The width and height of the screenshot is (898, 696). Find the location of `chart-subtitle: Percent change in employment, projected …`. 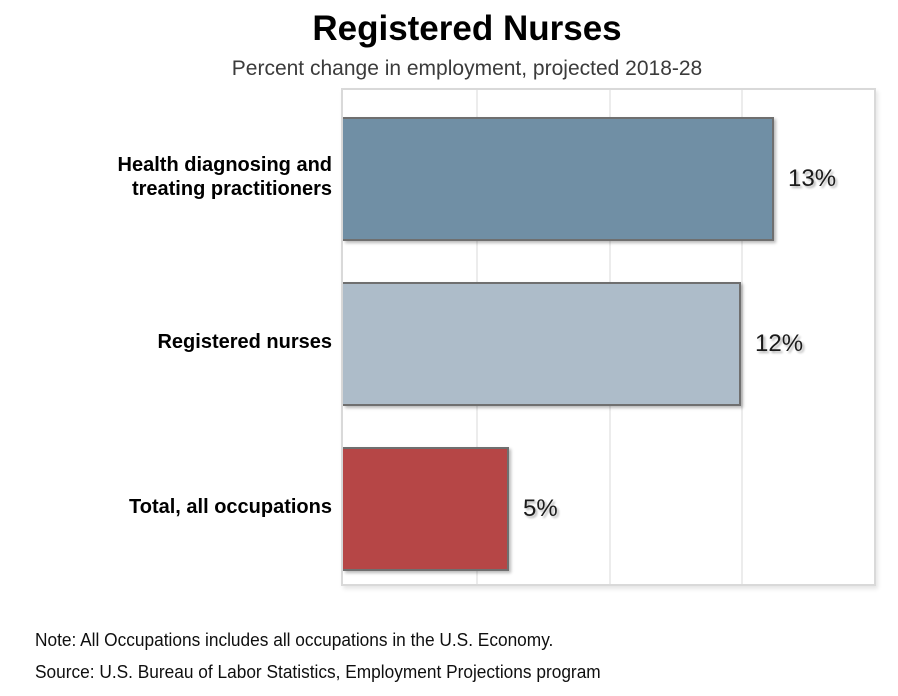

chart-subtitle: Percent change in employment, projected … is located at coordinates (467, 68).